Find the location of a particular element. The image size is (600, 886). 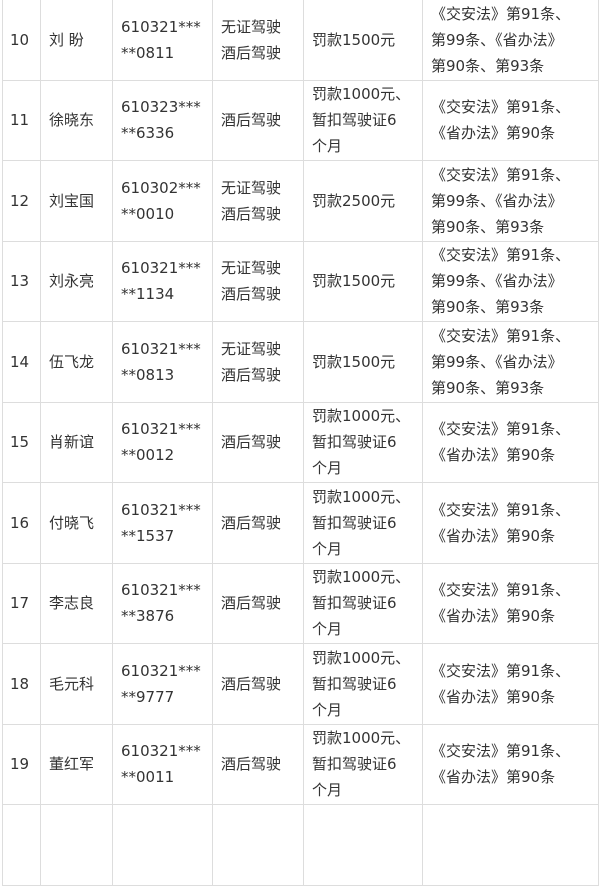

row-number-cell: 12 is located at coordinates (21, 201).